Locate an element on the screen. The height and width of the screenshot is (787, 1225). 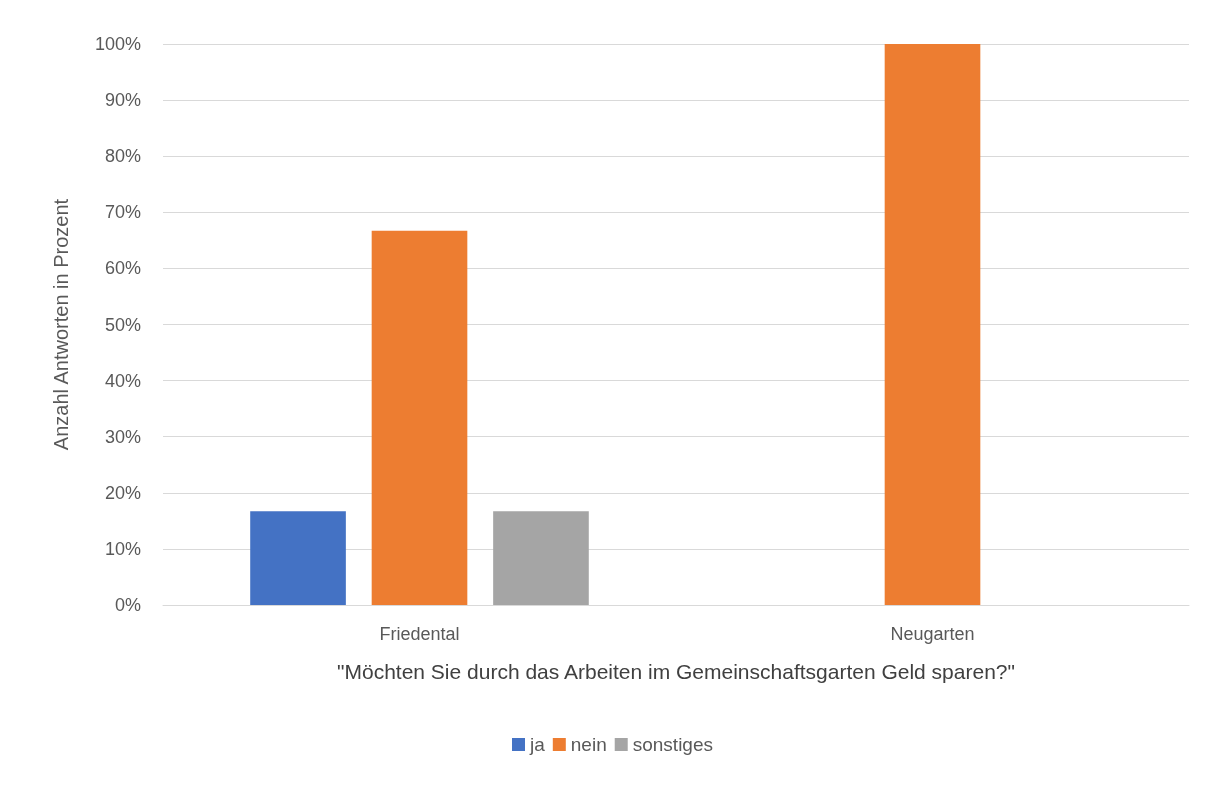
y-tick-label: 40% is located at coordinates (122, 380).